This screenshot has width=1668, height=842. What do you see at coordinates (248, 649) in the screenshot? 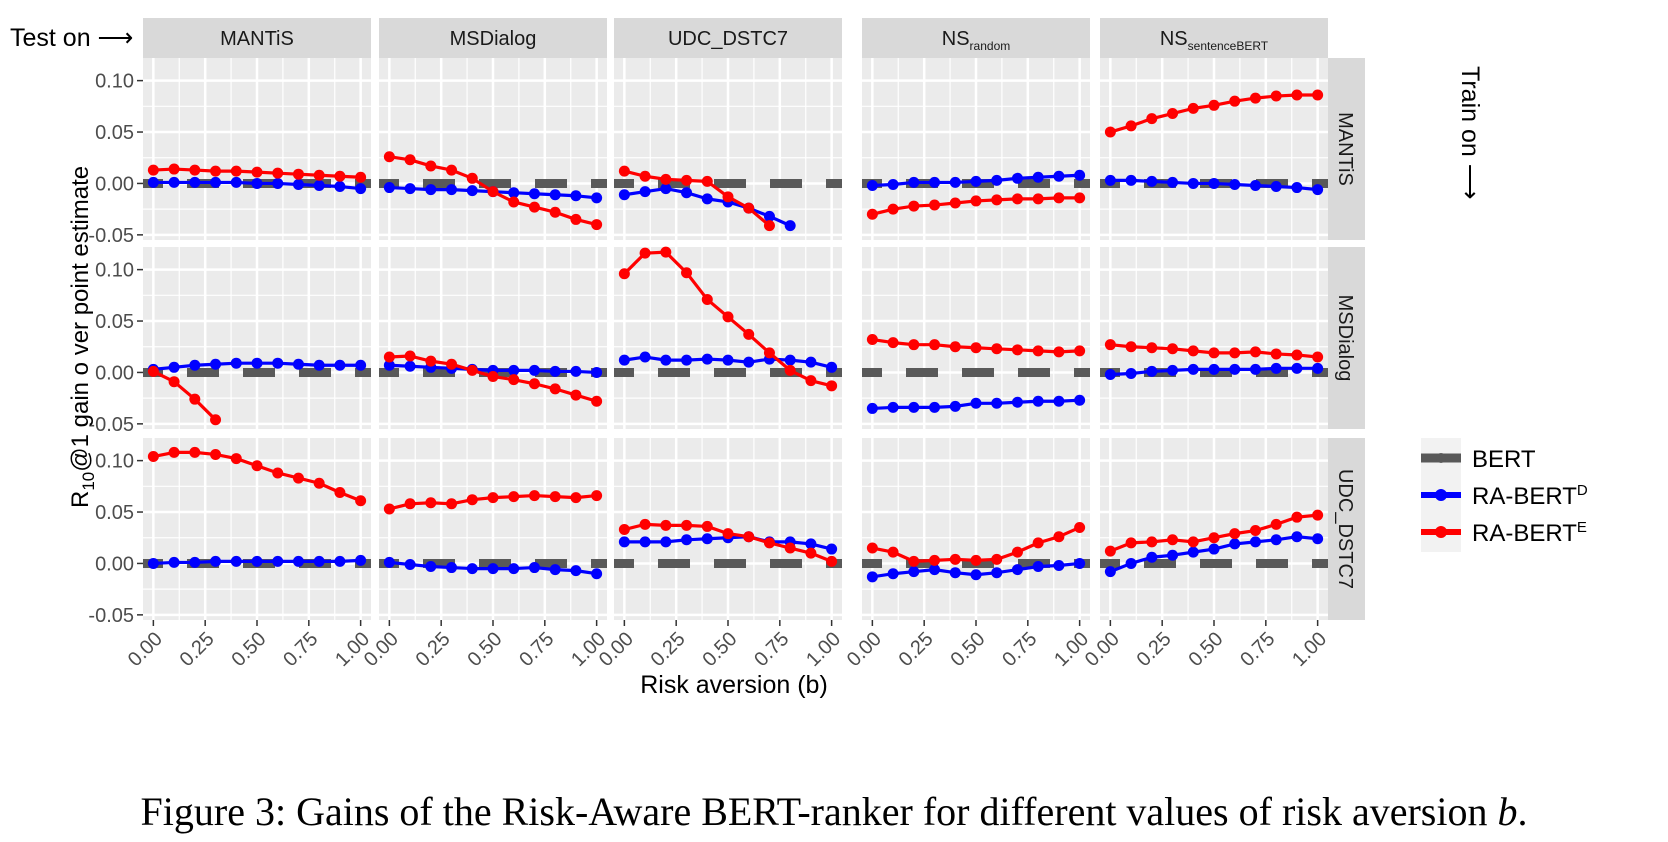
I see `x-tick-label: 0.50` at bounding box center [248, 649].